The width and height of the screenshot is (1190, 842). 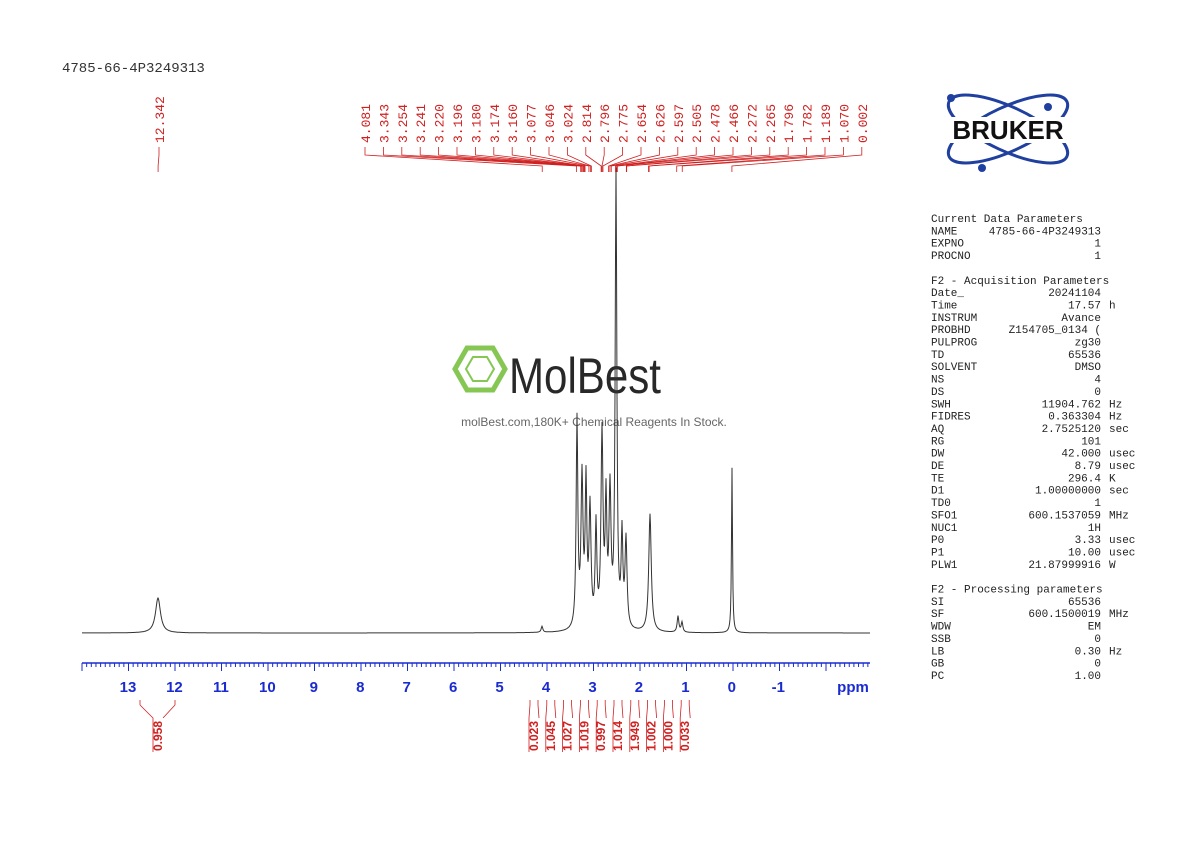 I want to click on param-name: PLW1, so click(x=944, y=566).